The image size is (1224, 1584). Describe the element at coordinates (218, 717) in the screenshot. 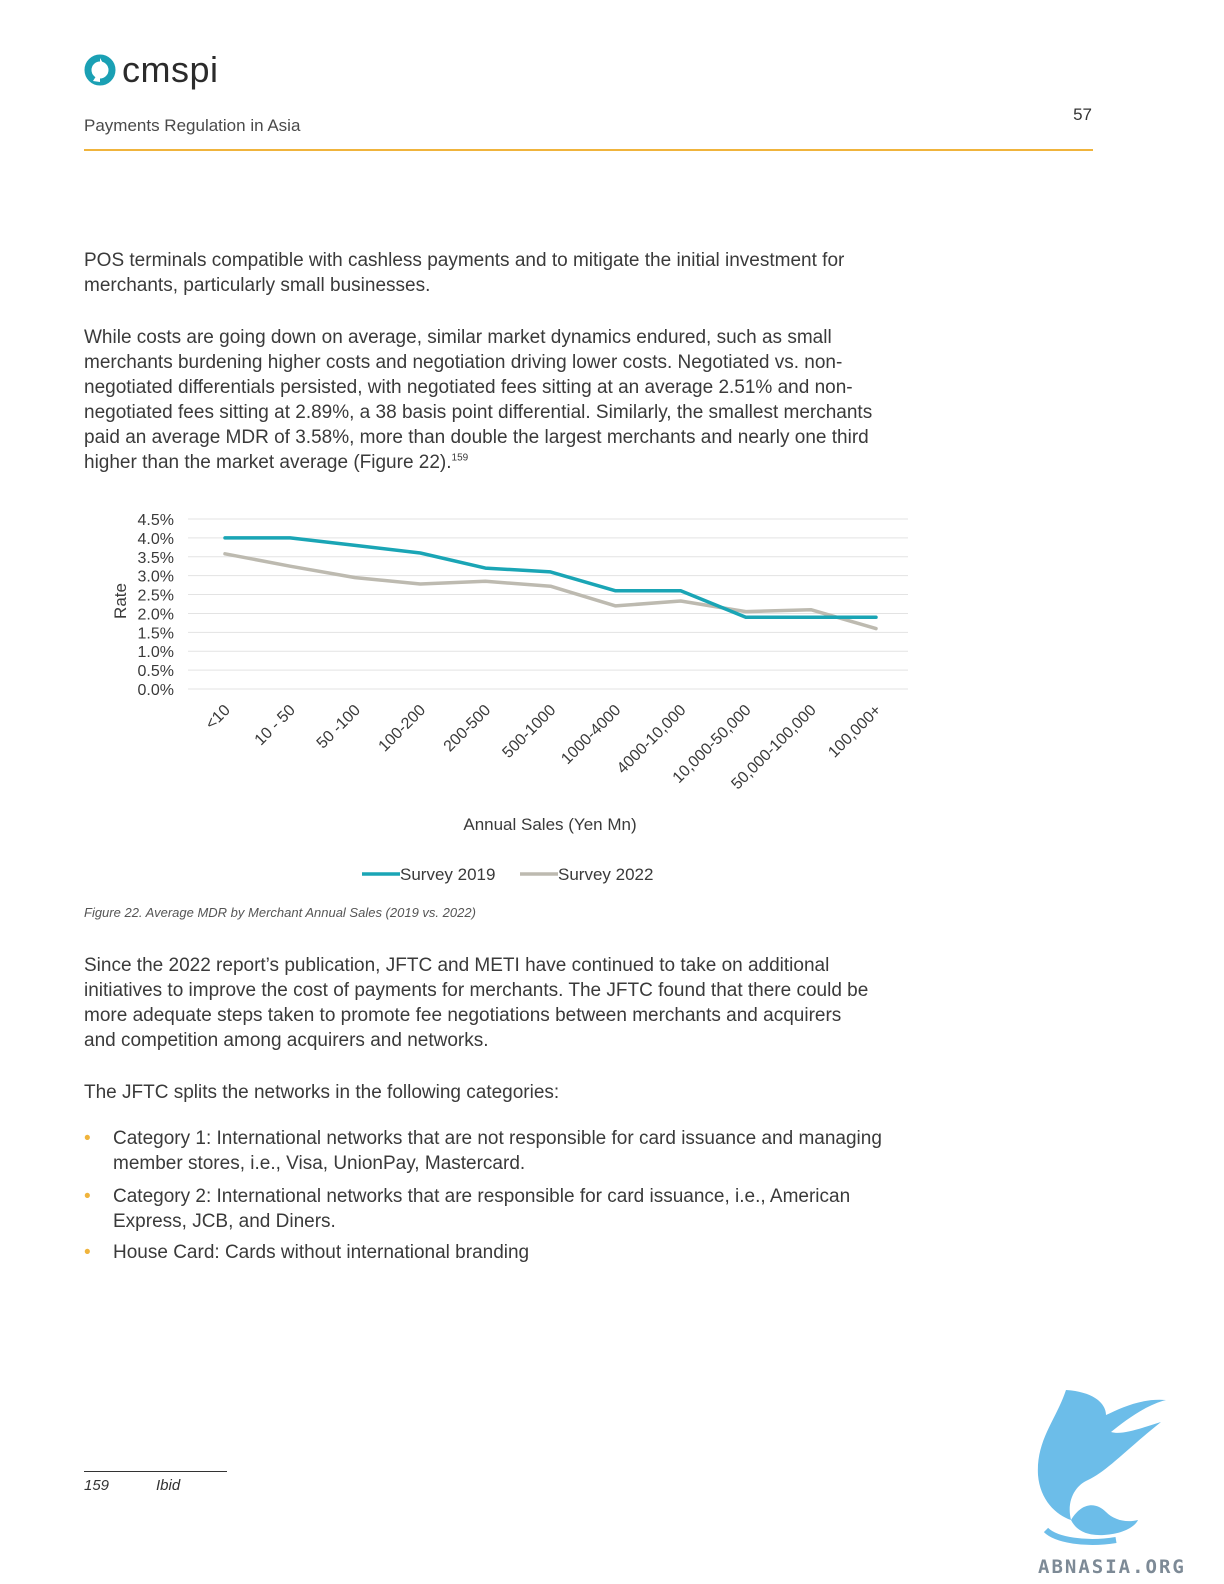

I see `x-tick-label: <10` at that location.